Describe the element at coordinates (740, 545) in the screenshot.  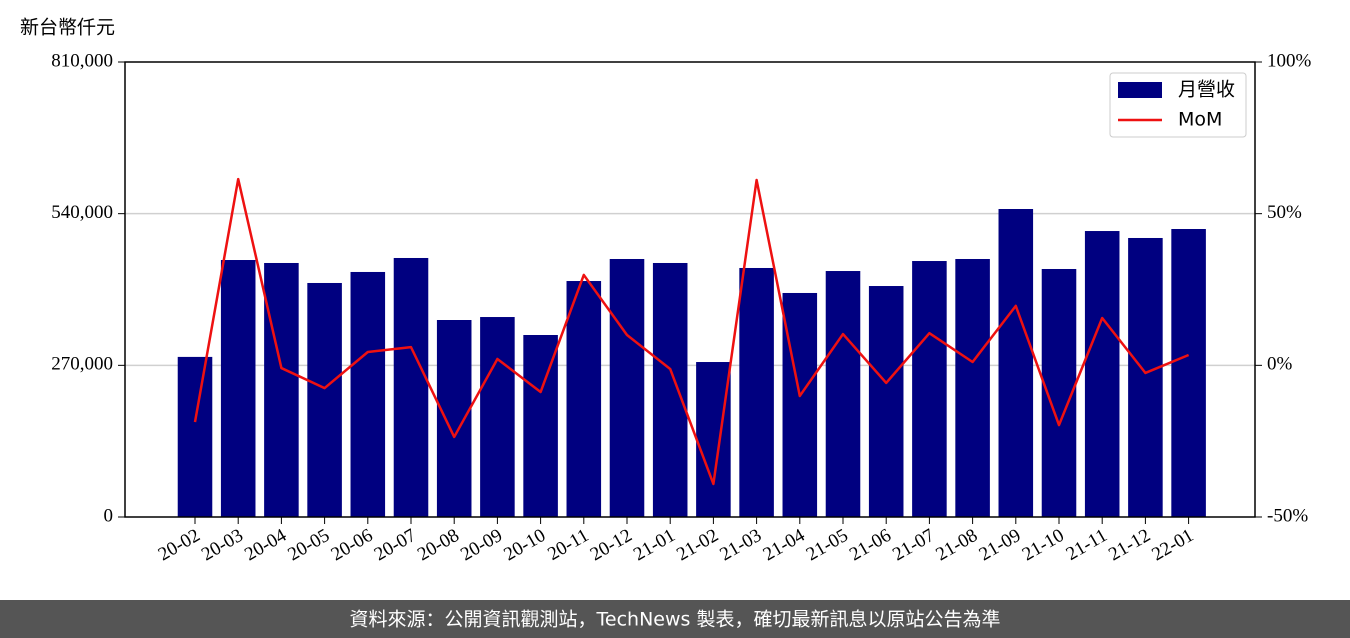
I see `x-tick-label: 21-03` at that location.